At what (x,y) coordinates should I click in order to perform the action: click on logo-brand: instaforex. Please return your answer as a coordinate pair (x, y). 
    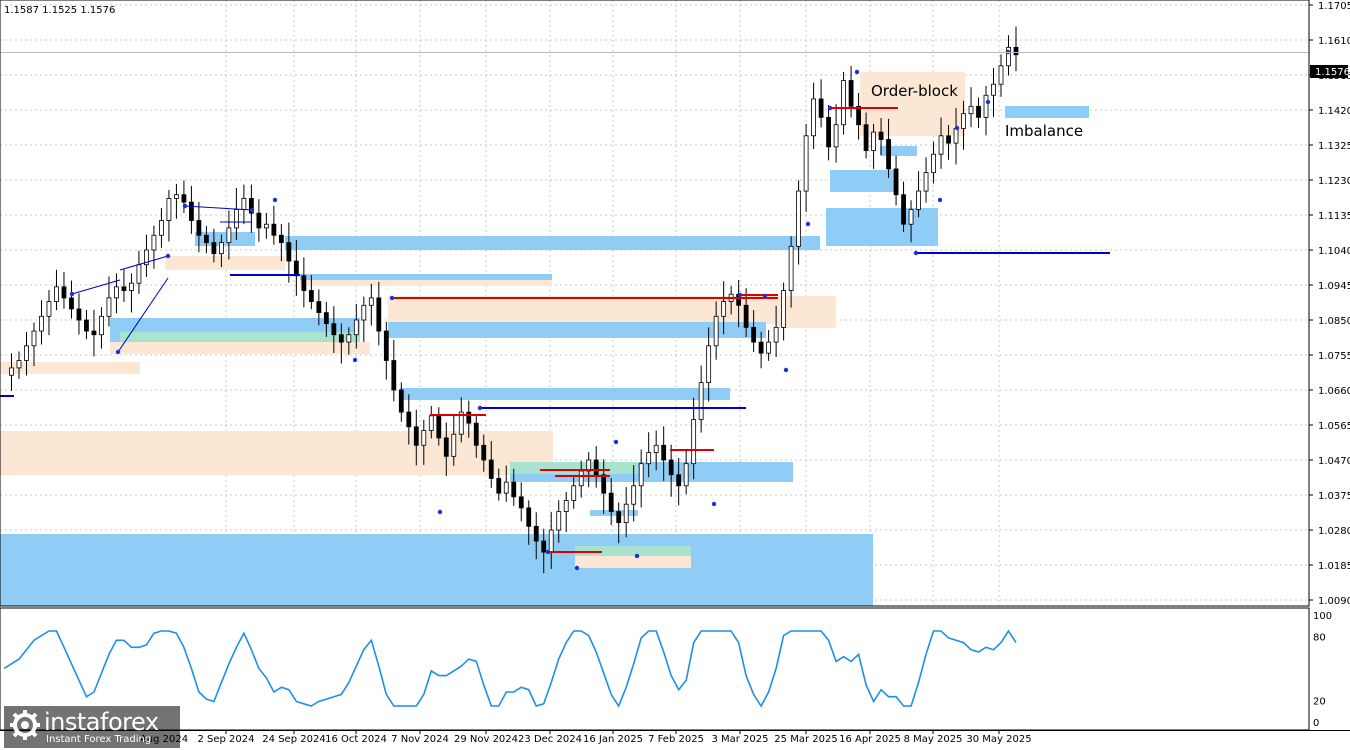
    Looking at the image, I should click on (101, 722).